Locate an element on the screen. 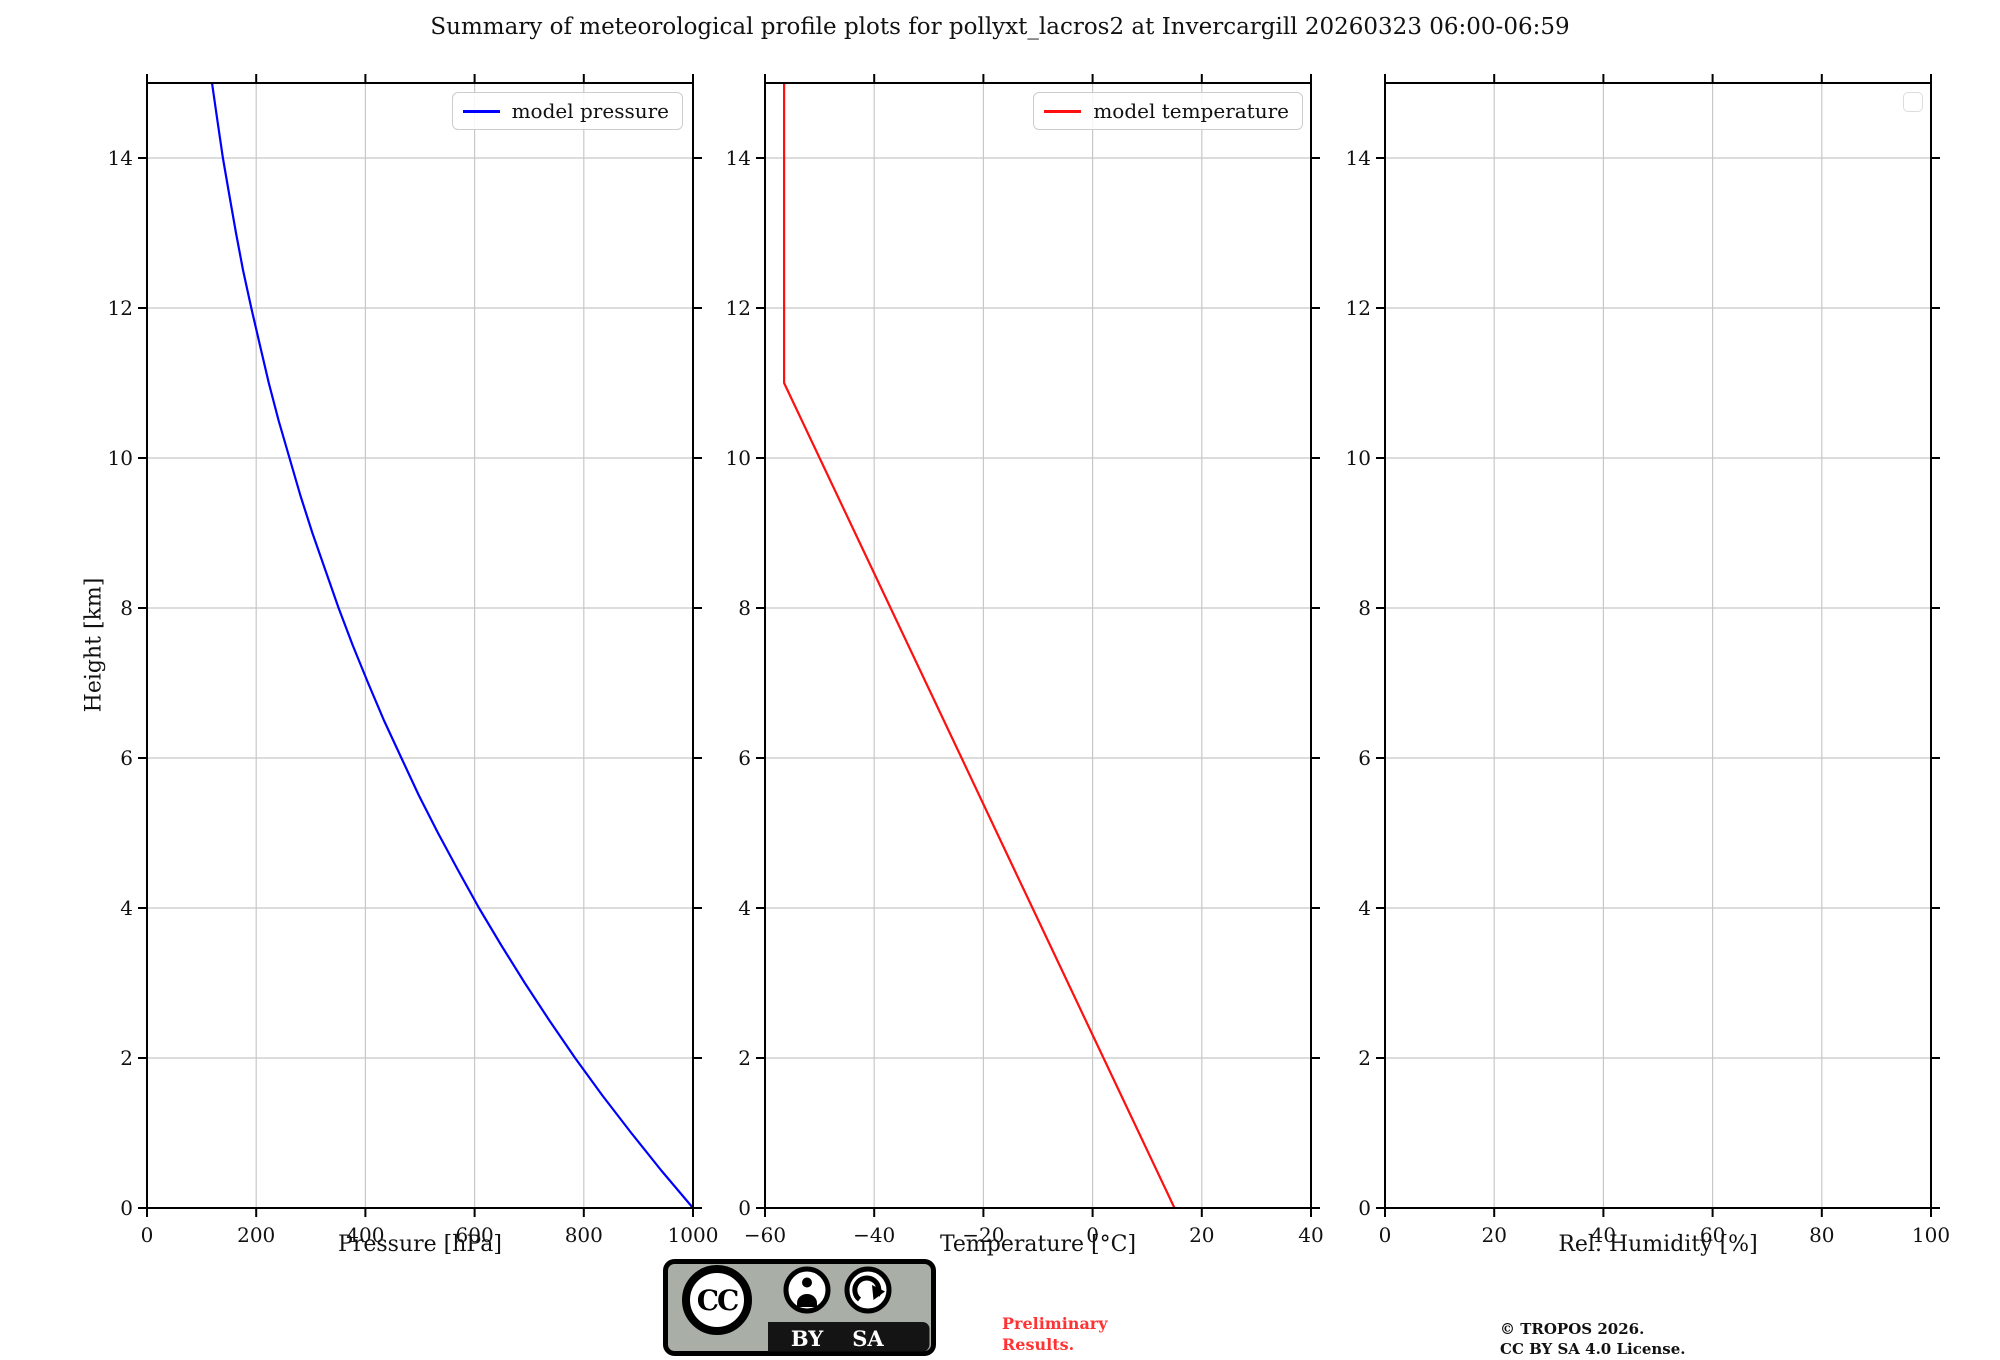 This screenshot has width=2000, height=1360. svg-text: 800 is located at coordinates (584, 1235).